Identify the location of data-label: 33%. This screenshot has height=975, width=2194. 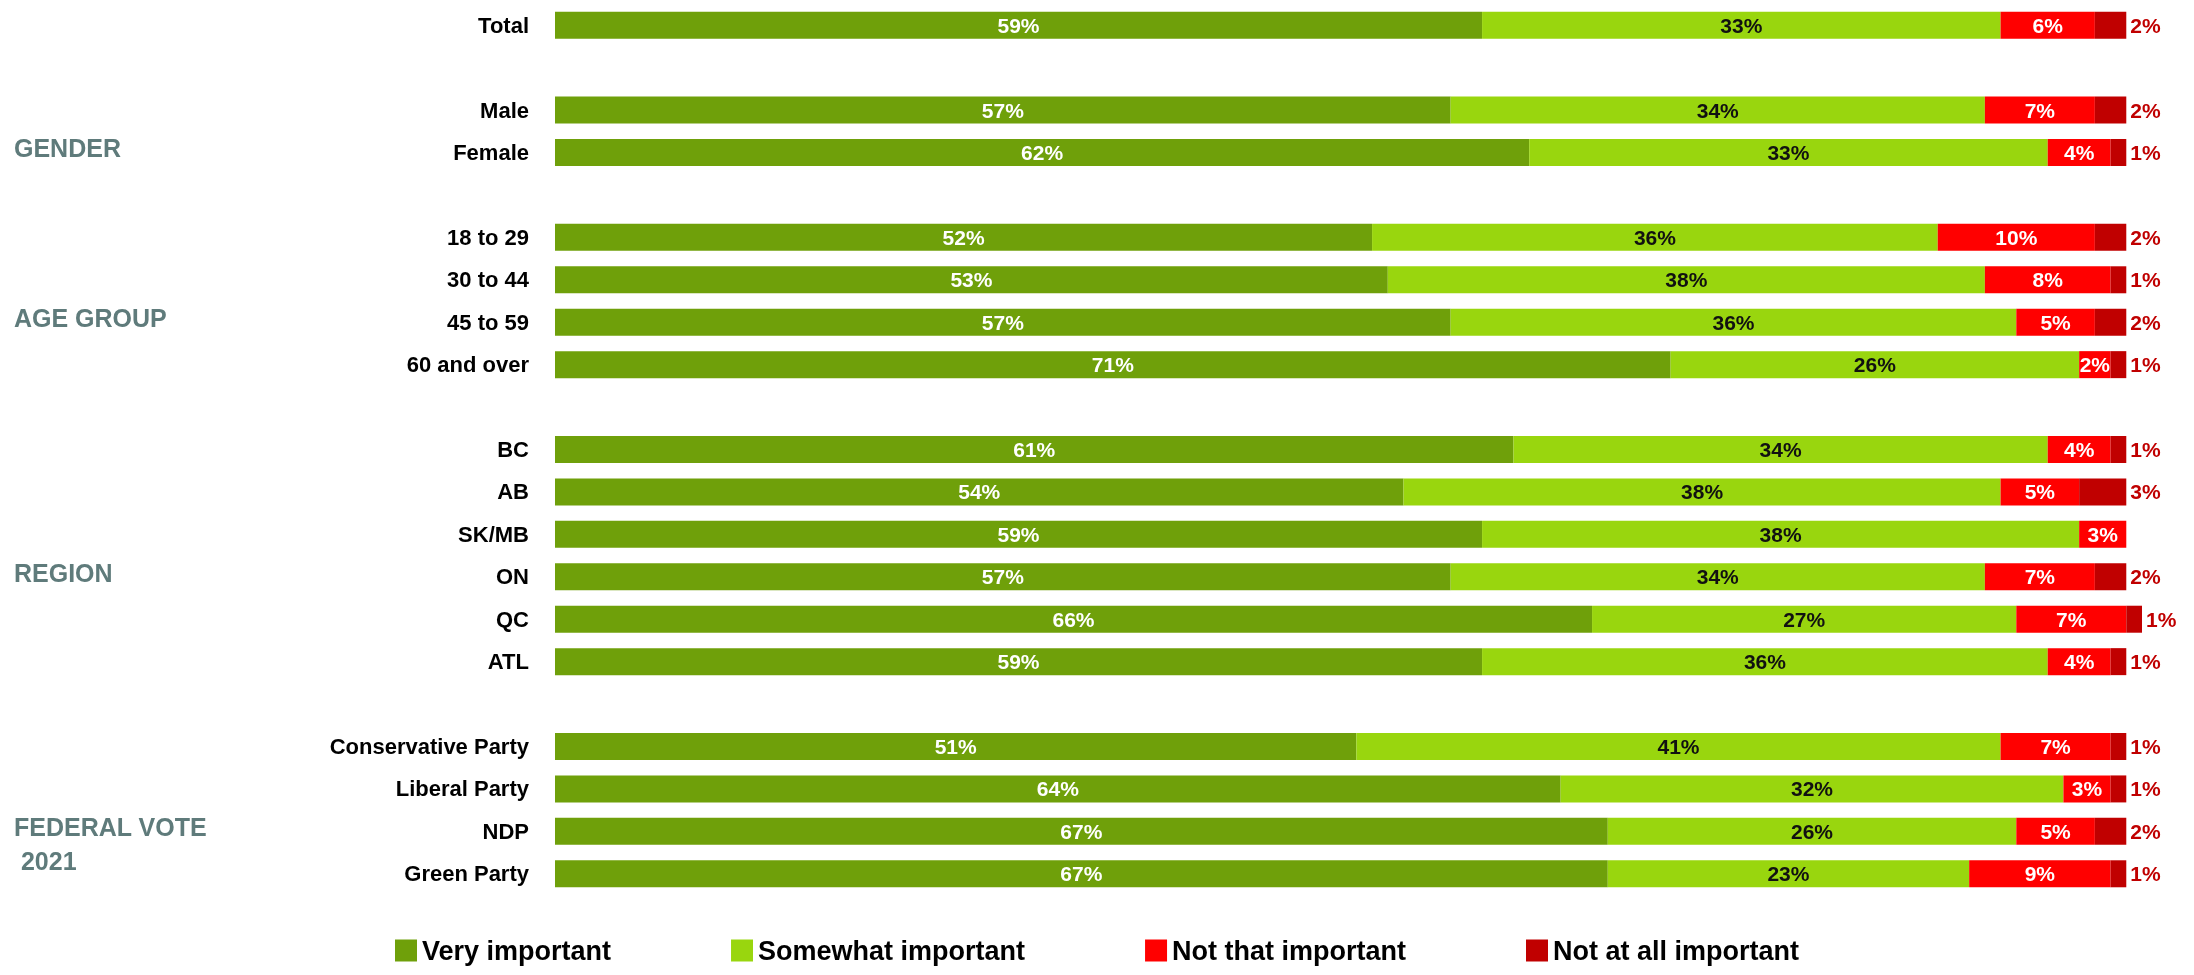
(1788, 152).